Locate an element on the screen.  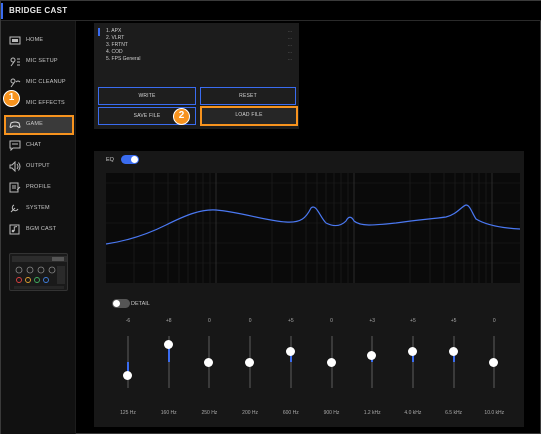
eq-response-curve is located at coordinates (313, 224).